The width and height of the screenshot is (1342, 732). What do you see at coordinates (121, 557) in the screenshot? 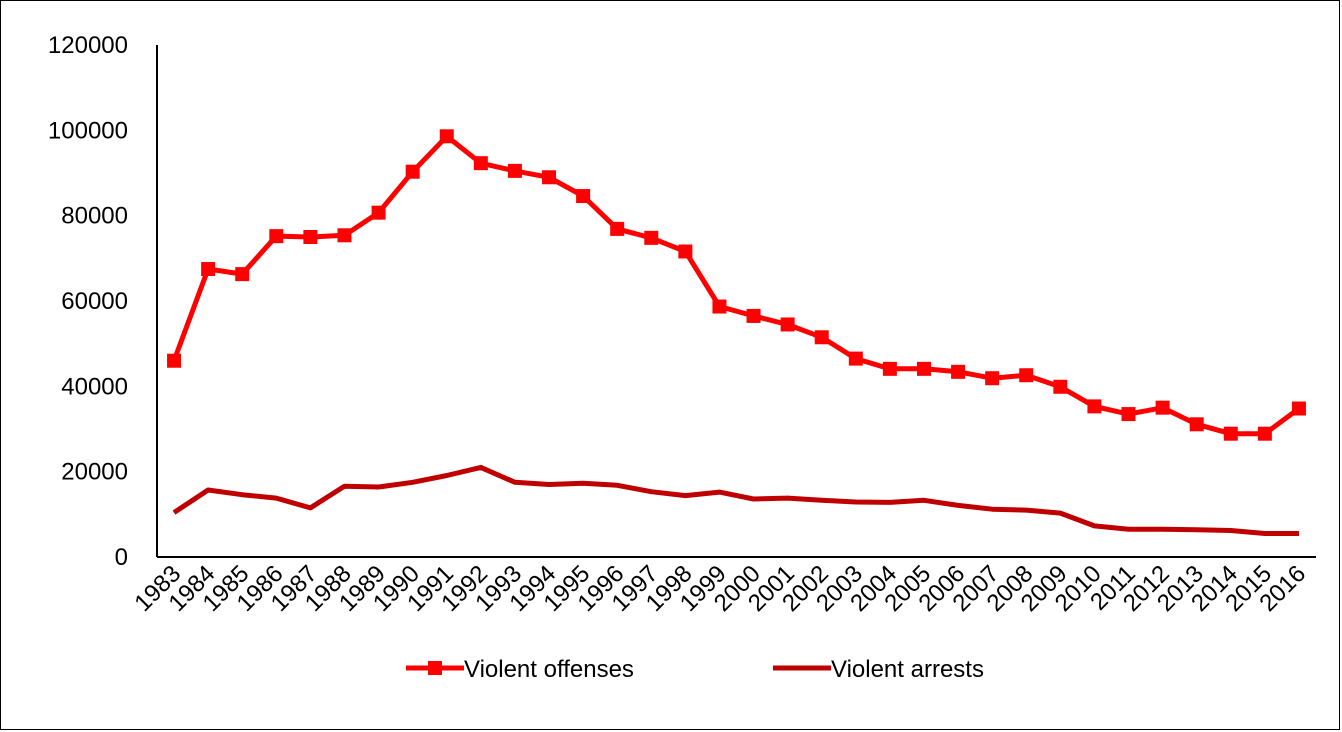
I see `y-tick-label: 0` at bounding box center [121, 557].